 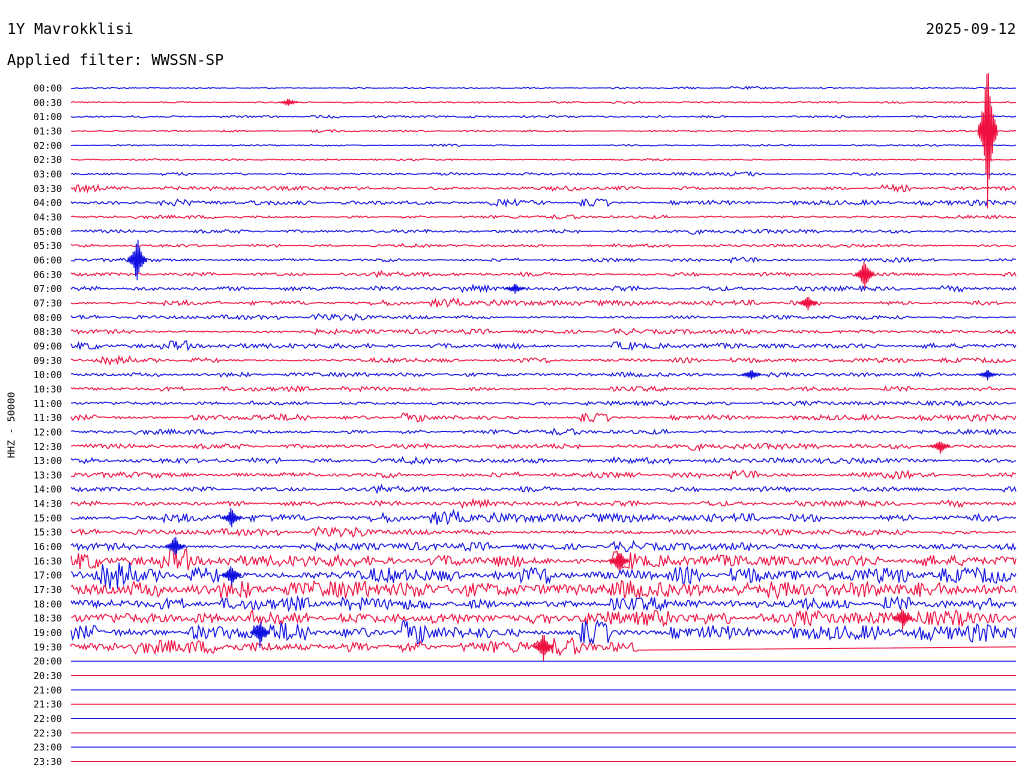 What do you see at coordinates (47, 160) in the screenshot?
I see `row-time-label: 02:30` at bounding box center [47, 160].